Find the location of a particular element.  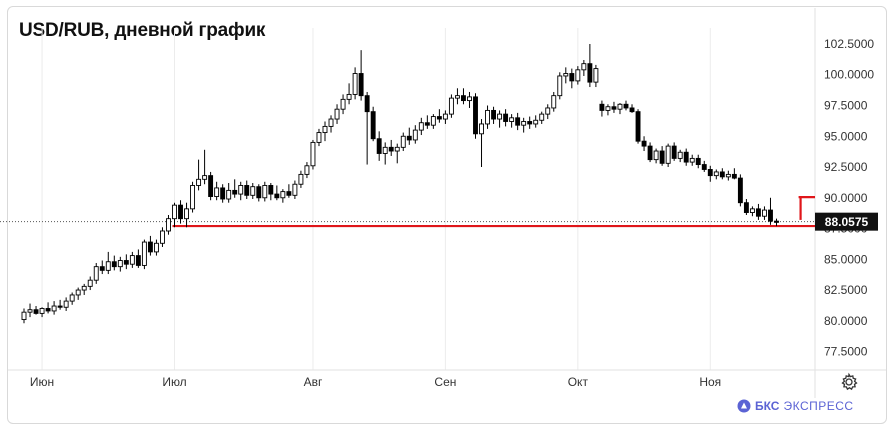

brand-logo: БКС ЭКСПРЕСС is located at coordinates (795, 406).